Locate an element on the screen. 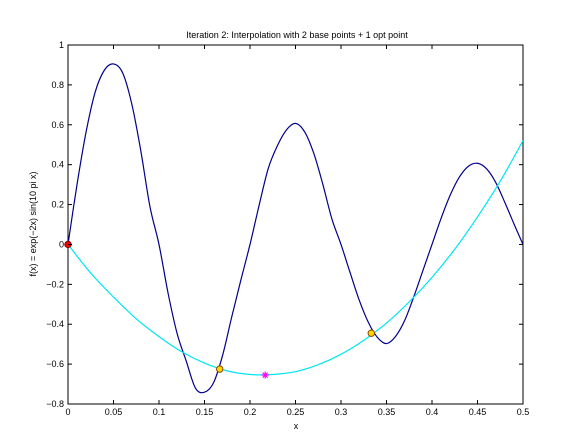  y-tick-label: −0.6 is located at coordinates (55, 364).